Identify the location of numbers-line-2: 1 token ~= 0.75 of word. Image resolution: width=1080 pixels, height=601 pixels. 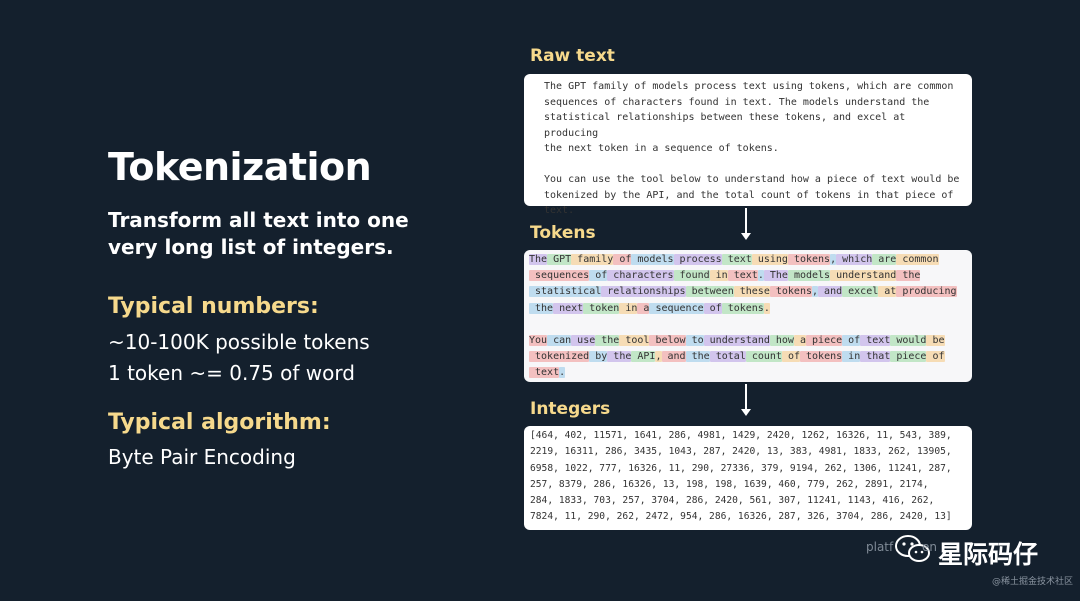
(231, 373).